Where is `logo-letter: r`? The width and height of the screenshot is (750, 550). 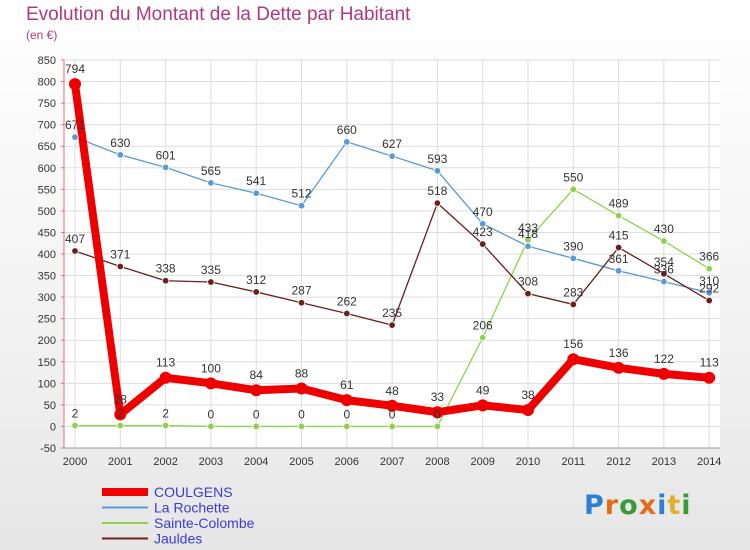 logo-letter: r is located at coordinates (612, 505).